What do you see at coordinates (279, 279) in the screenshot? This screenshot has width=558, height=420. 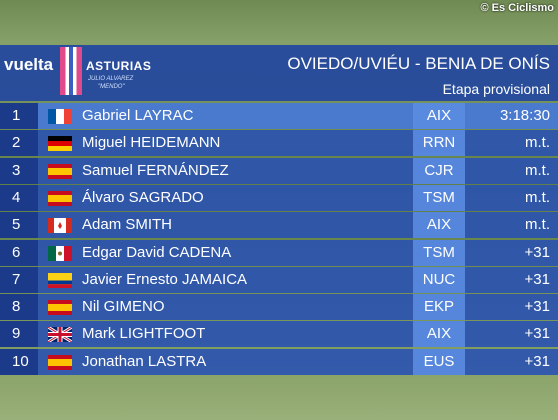 I see `result-row: 7 Javier Ernesto JAMAICA NUC +31` at bounding box center [279, 279].